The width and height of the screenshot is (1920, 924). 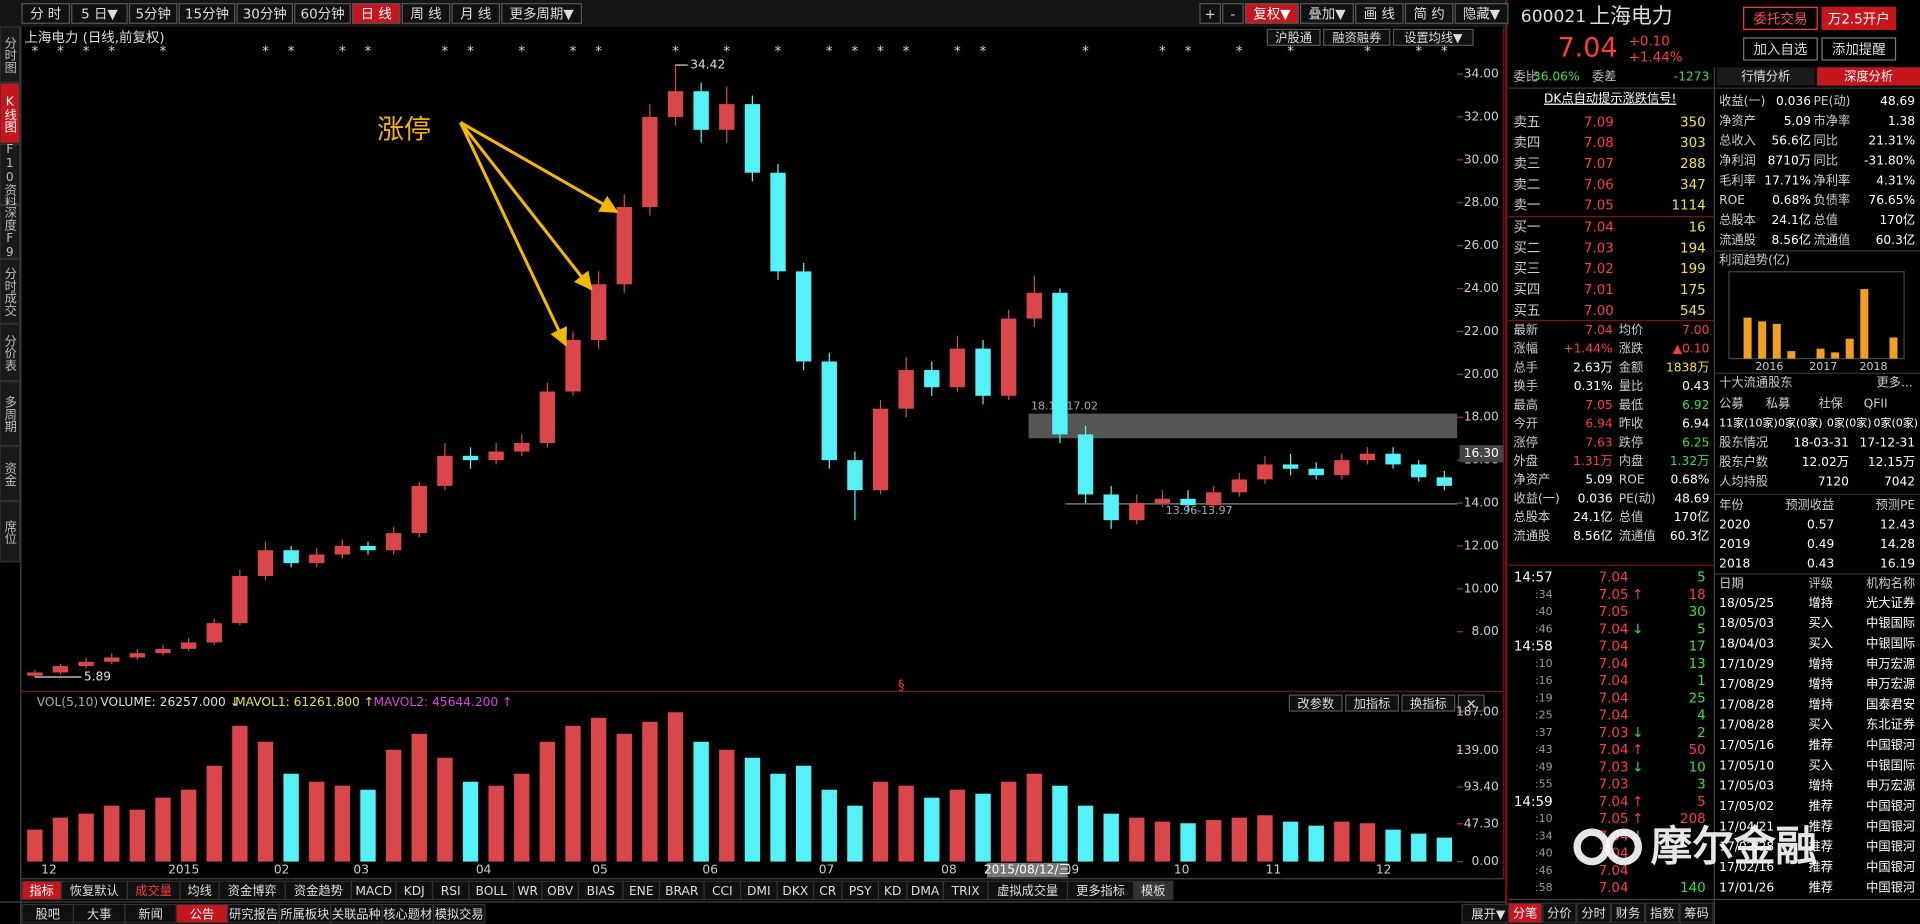 What do you see at coordinates (253, 913) in the screenshot?
I see `button-label: 研究报告` at bounding box center [253, 913].